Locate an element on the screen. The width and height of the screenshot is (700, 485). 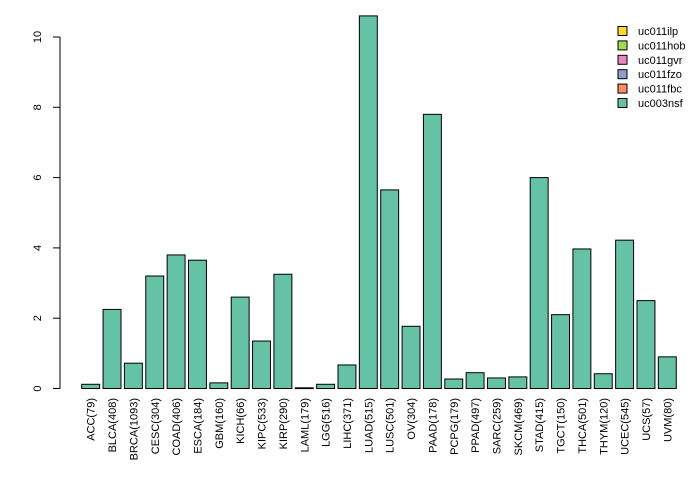
x-tick-label: BLCA(408) is located at coordinates (113, 425).